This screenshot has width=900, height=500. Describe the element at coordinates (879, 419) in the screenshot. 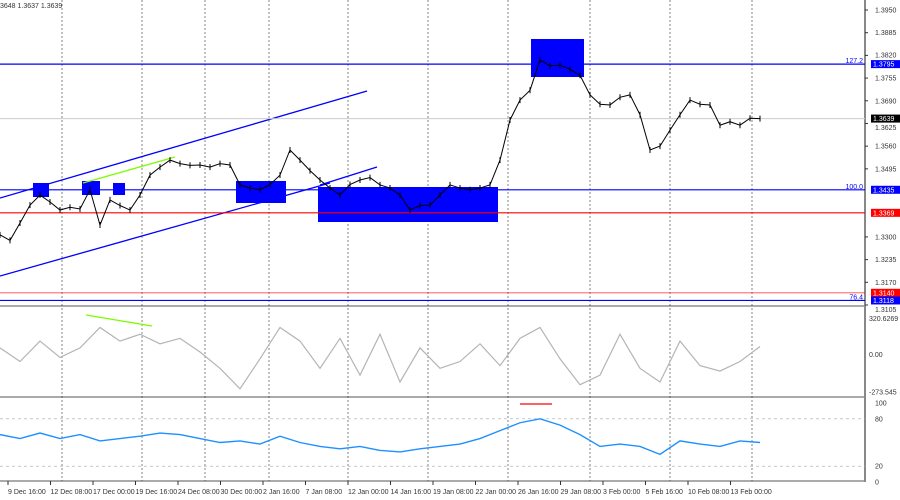

I see `rsi-tick-label: 80` at that location.